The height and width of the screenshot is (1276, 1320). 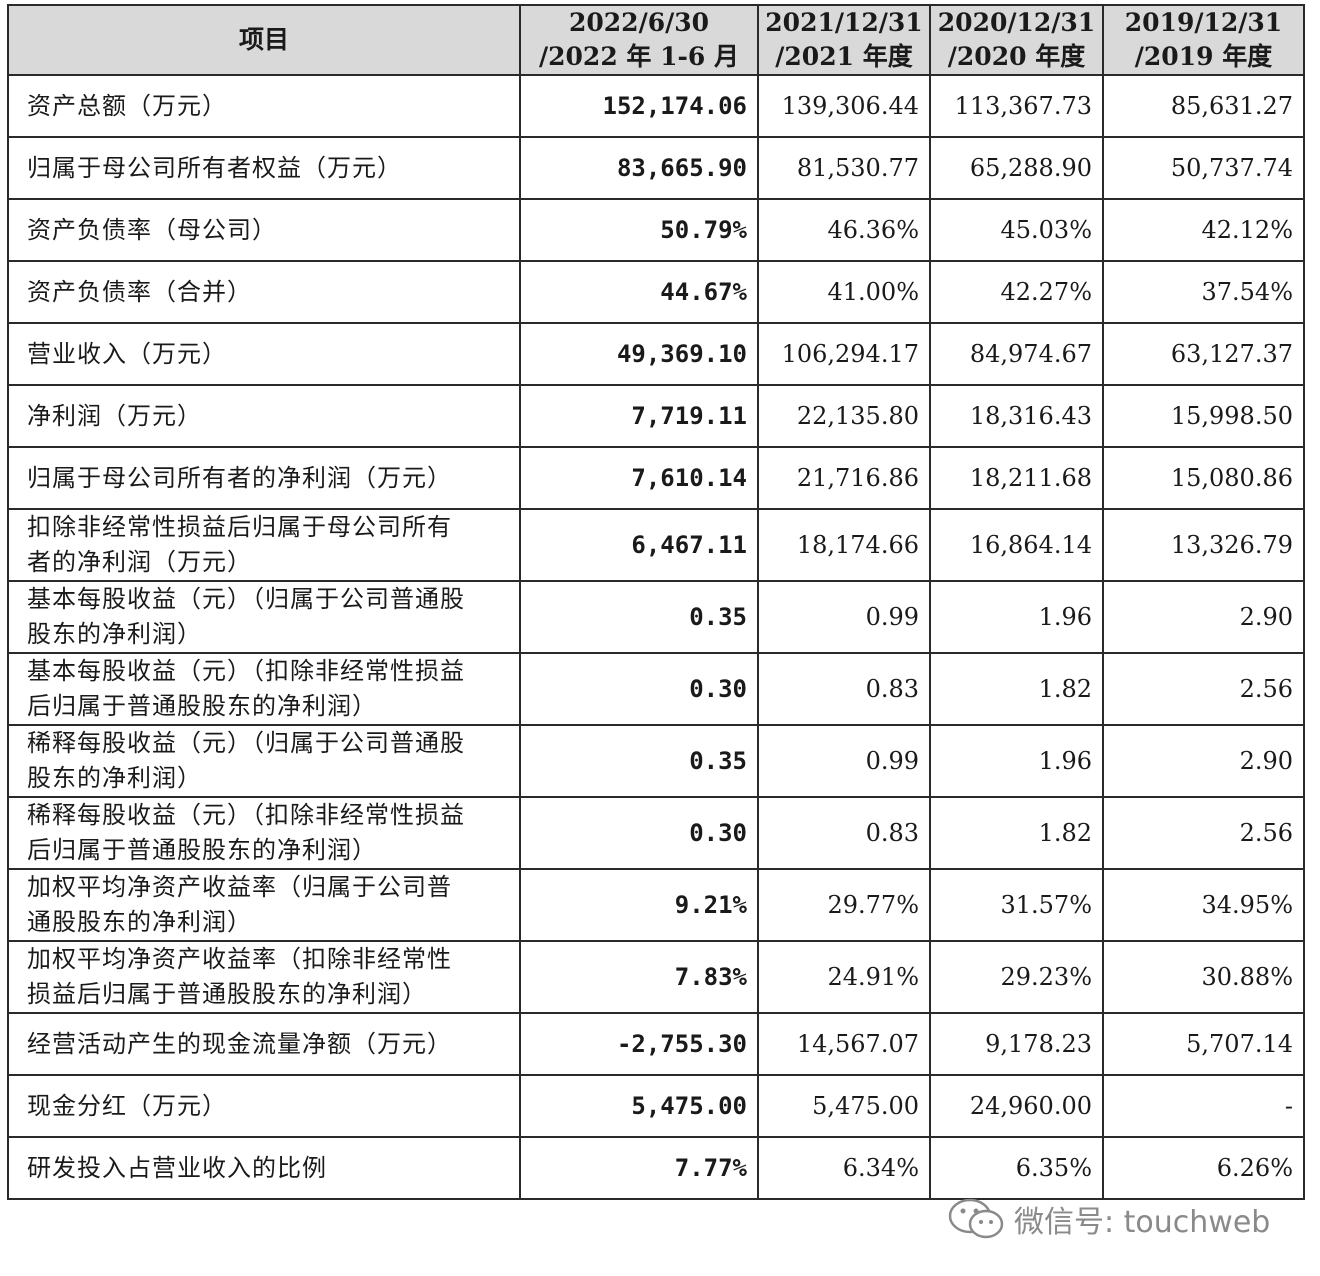 What do you see at coordinates (1109, 1219) in the screenshot?
I see `watermark: 微信号: touchweb` at bounding box center [1109, 1219].